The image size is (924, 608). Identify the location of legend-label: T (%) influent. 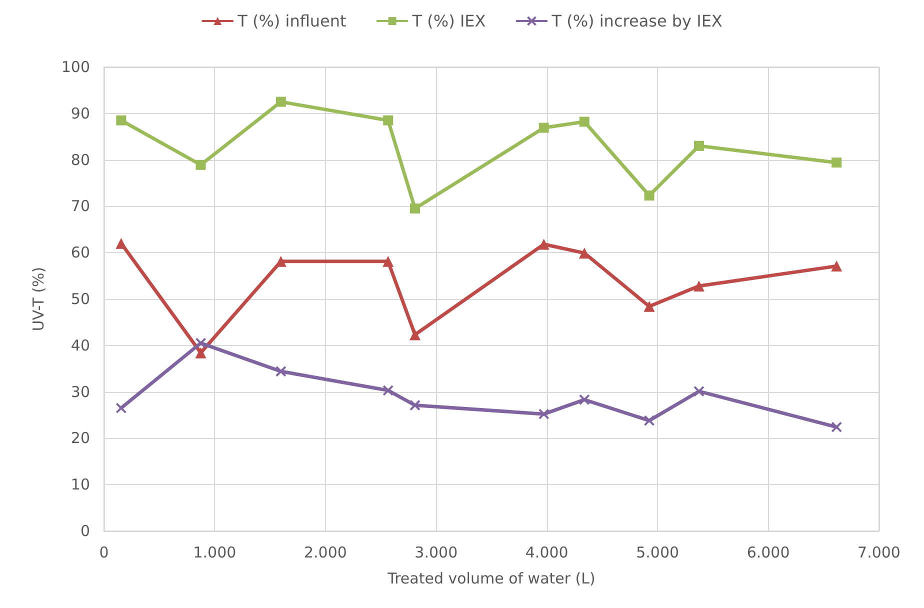
(291, 21).